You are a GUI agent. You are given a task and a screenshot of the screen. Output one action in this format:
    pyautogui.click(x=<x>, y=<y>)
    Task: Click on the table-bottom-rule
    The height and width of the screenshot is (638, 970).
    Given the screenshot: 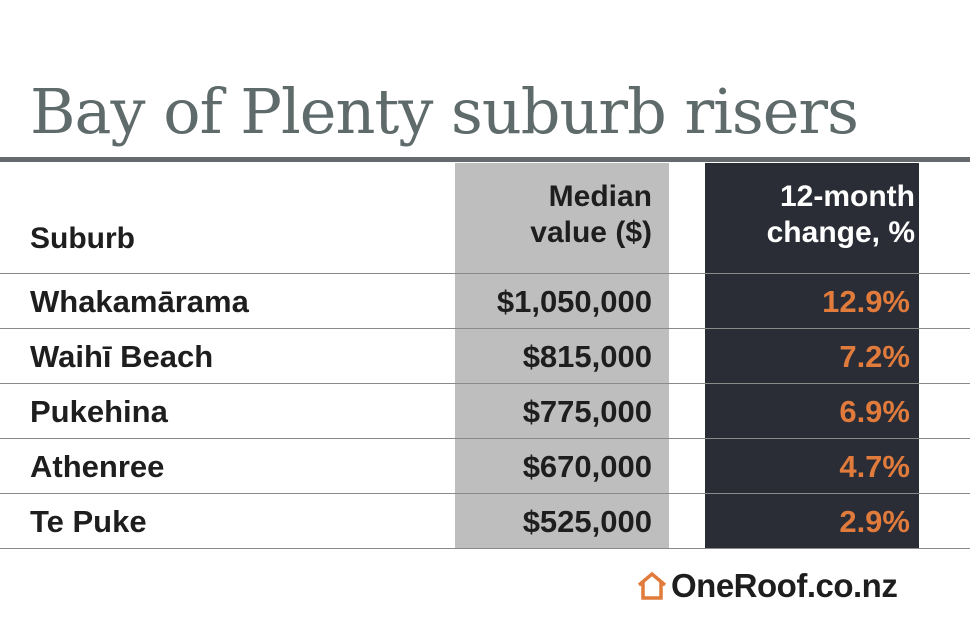 What is the action you would take?
    pyautogui.click(x=485, y=548)
    